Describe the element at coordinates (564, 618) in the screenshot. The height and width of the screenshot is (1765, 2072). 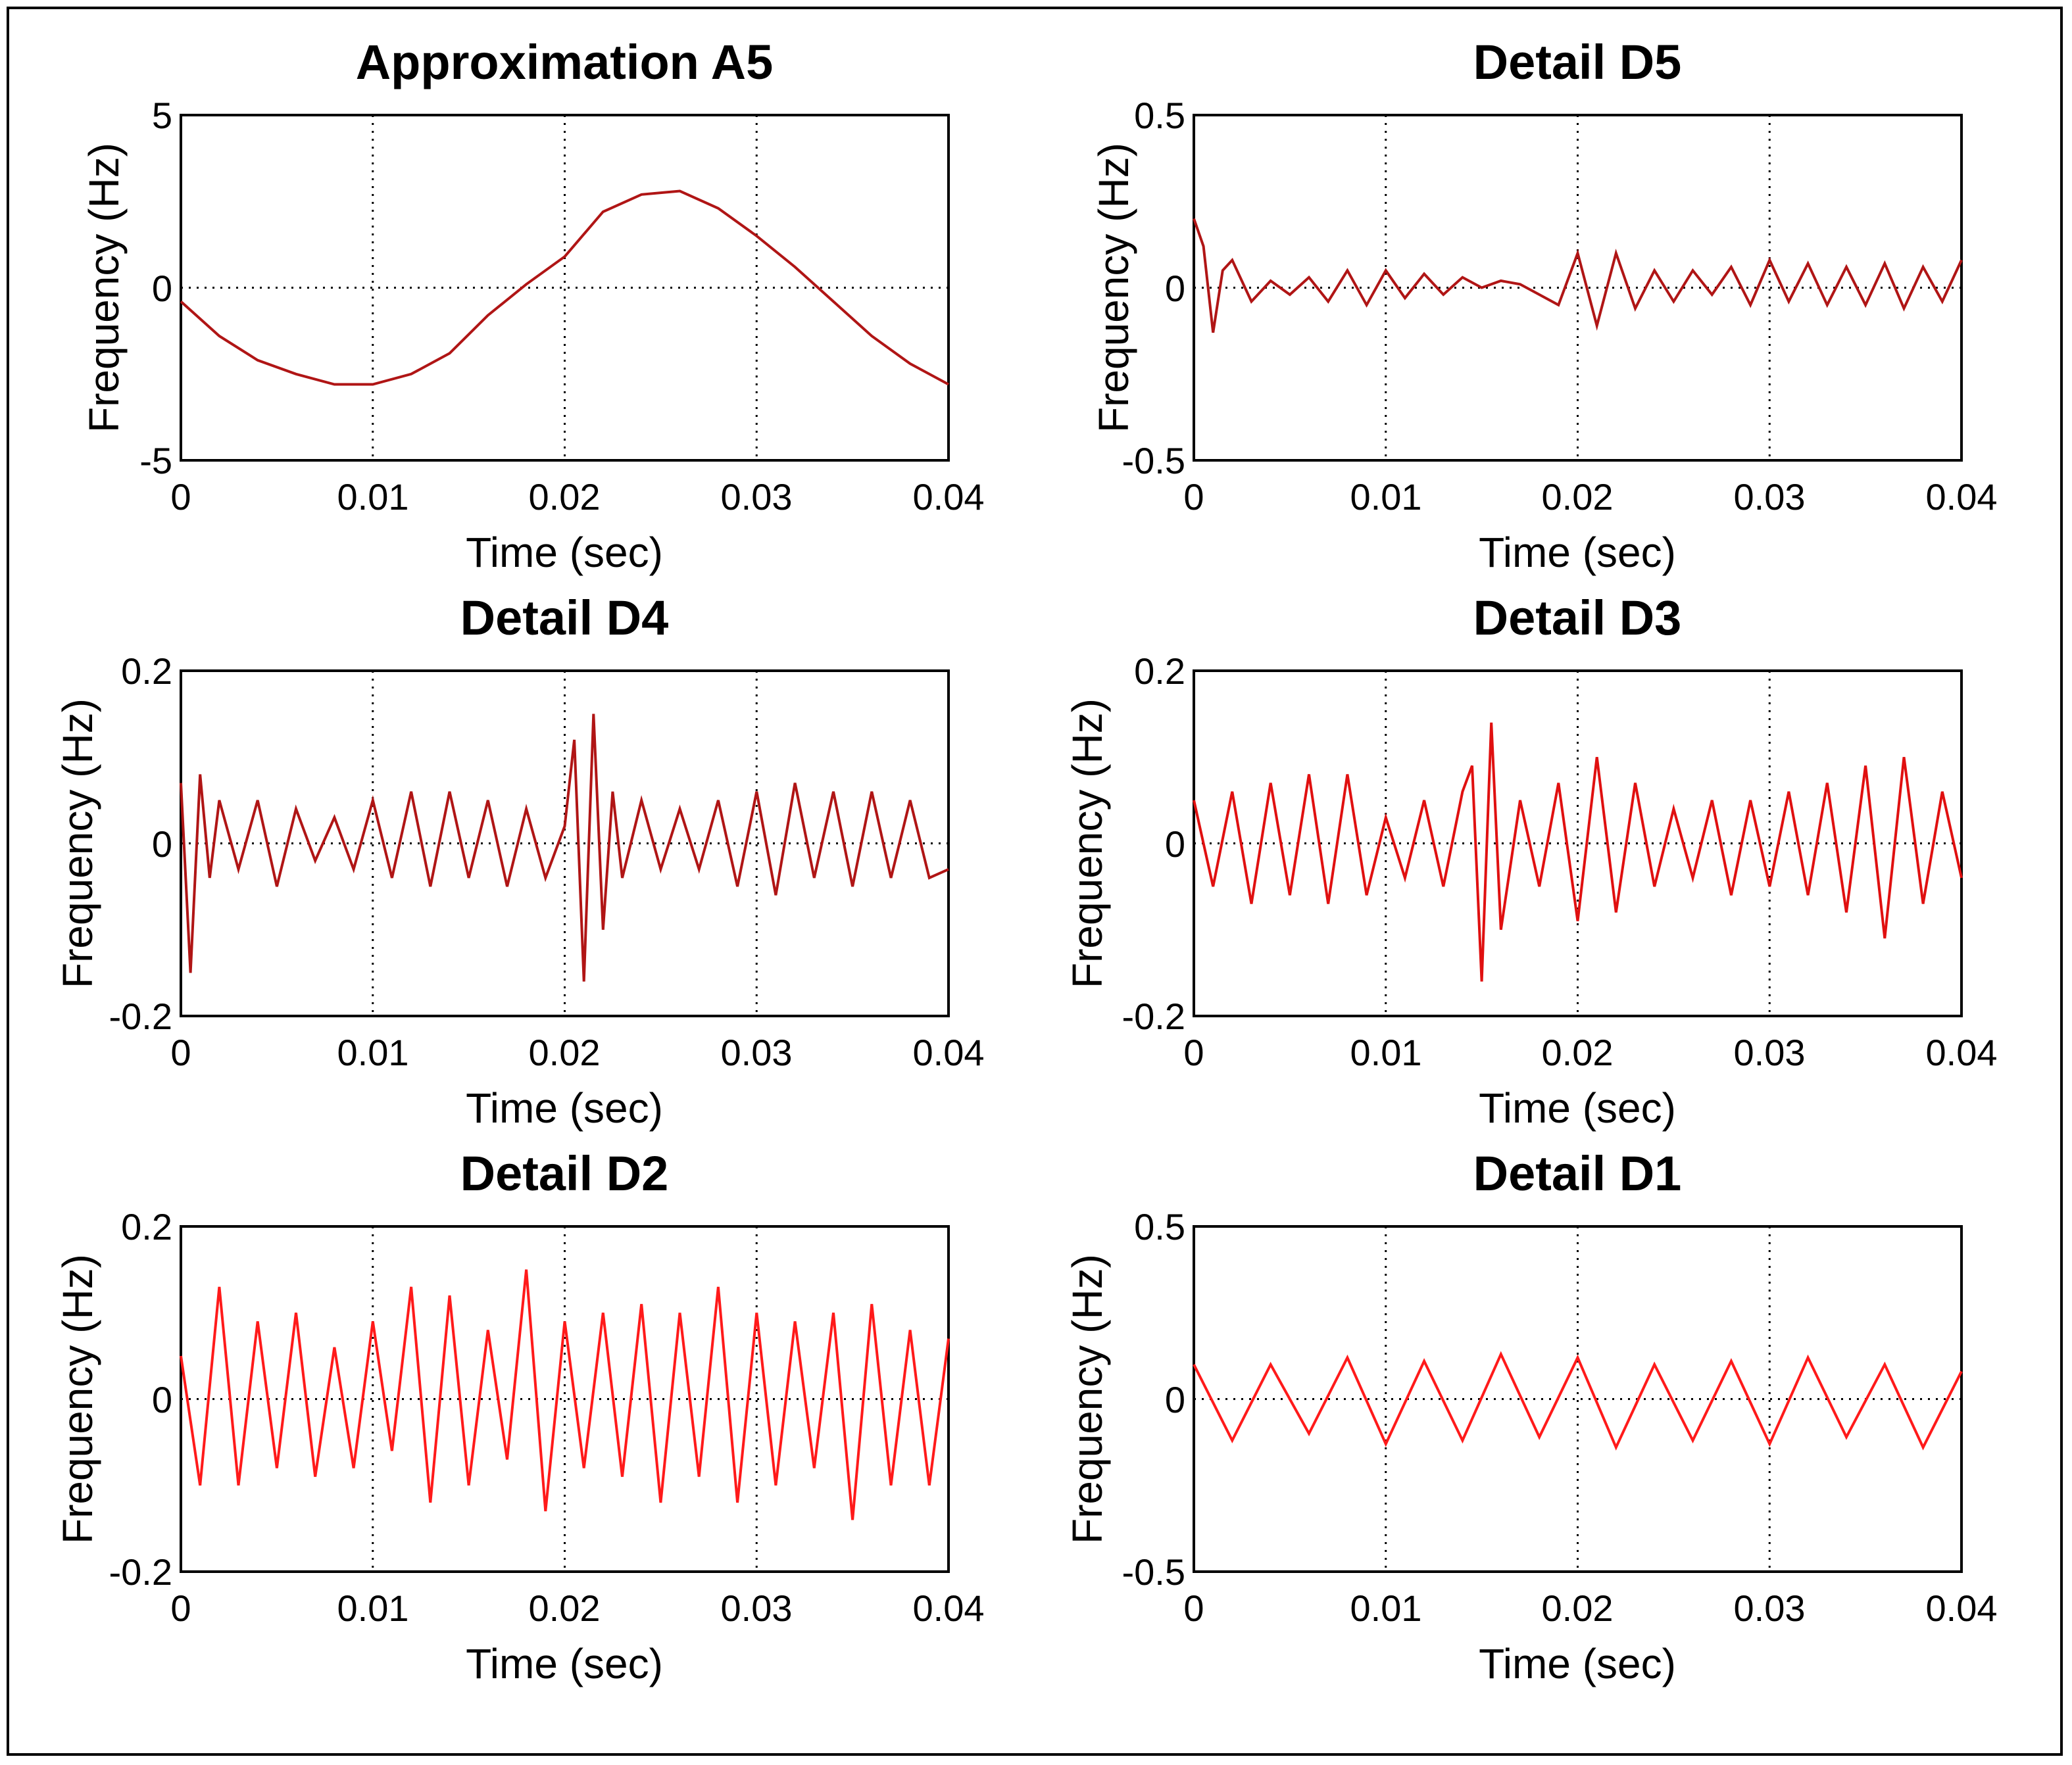
I see `chart-title: Detail D4` at that location.